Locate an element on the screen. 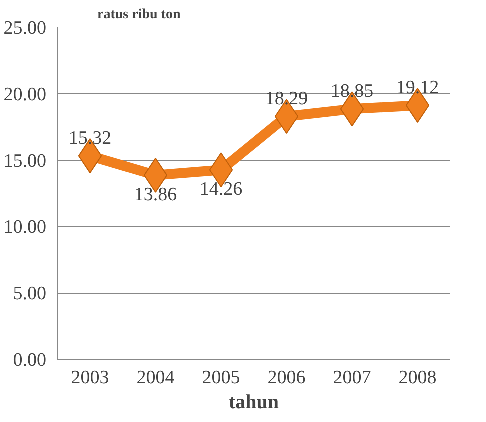  x-axis-title: tahun is located at coordinates (254, 403).